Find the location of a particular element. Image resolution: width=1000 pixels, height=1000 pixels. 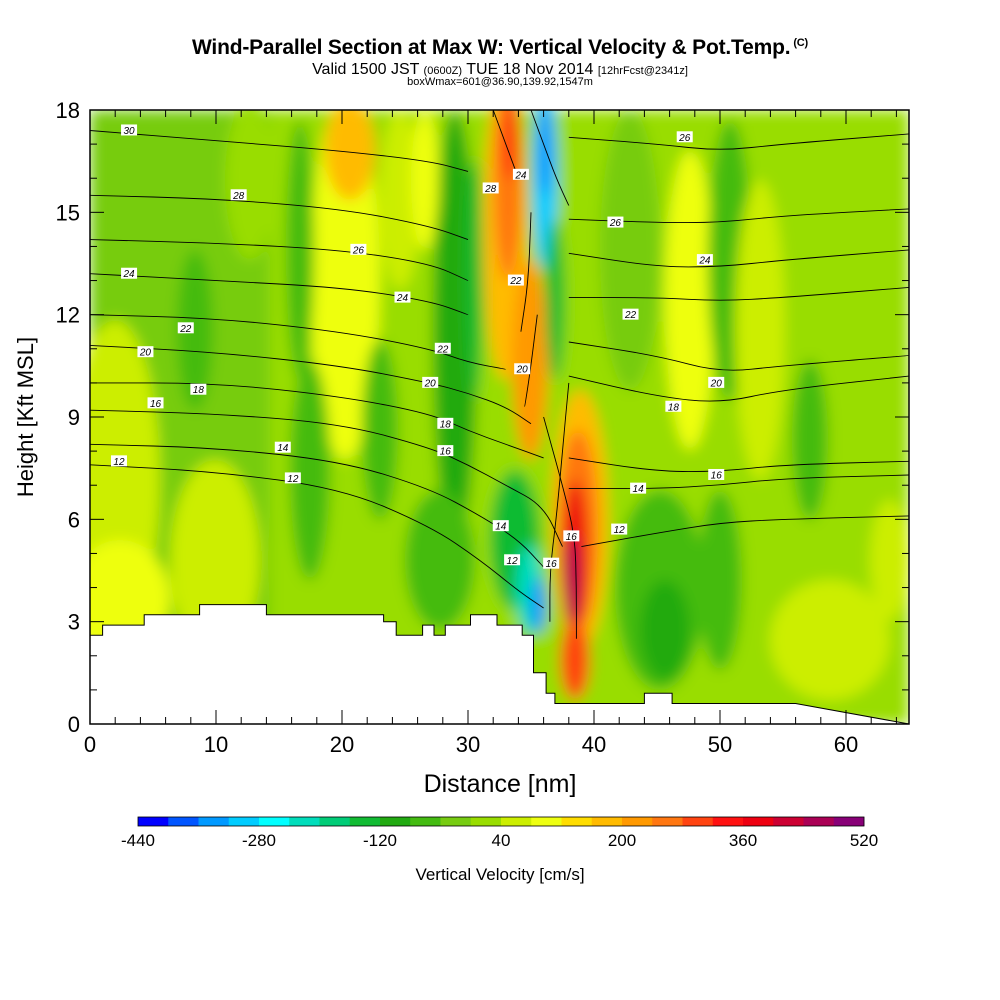

valid-zulu: (0600Z) is located at coordinates (443, 71).